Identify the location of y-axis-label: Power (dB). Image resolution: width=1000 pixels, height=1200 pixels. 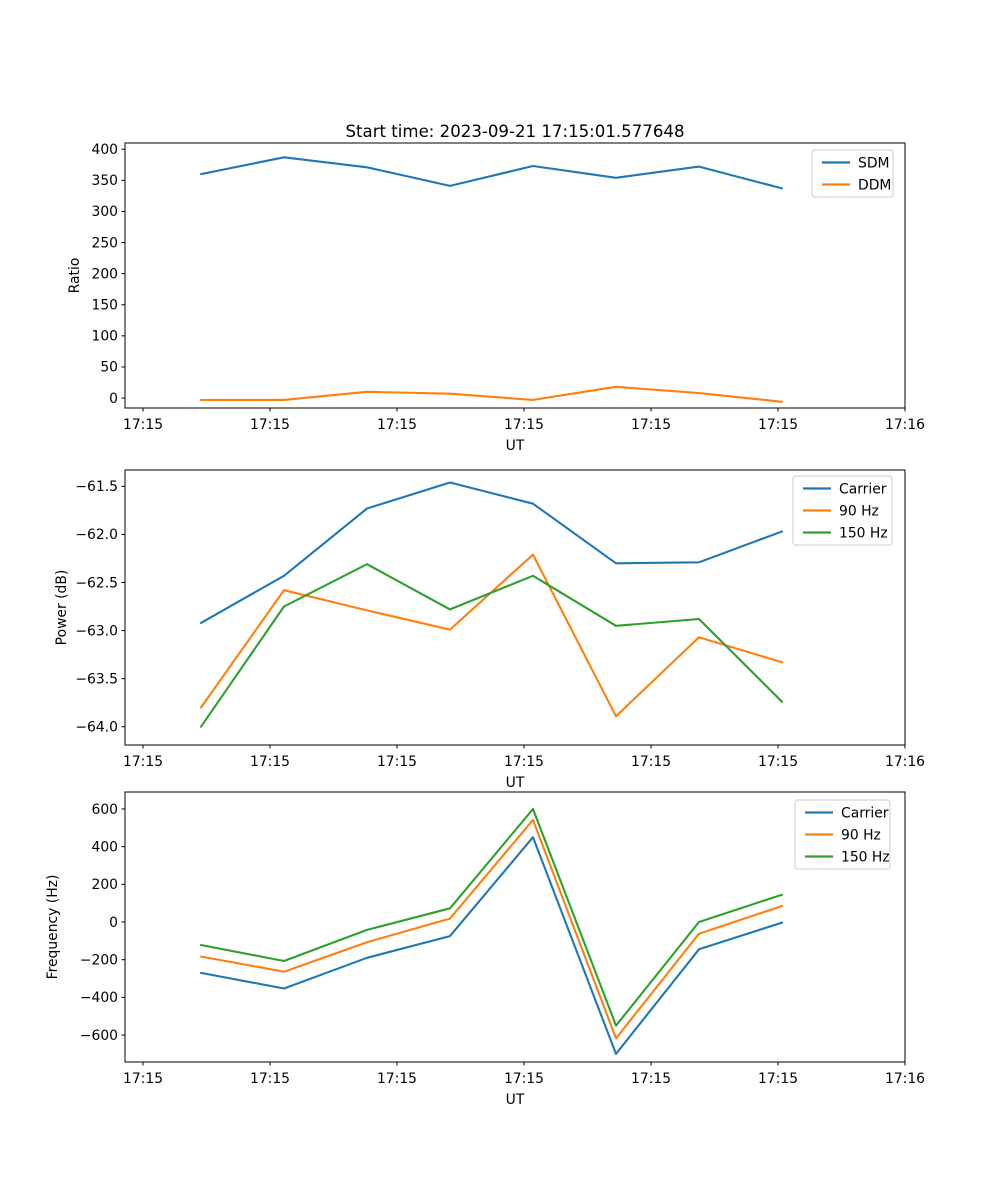
(62, 608).